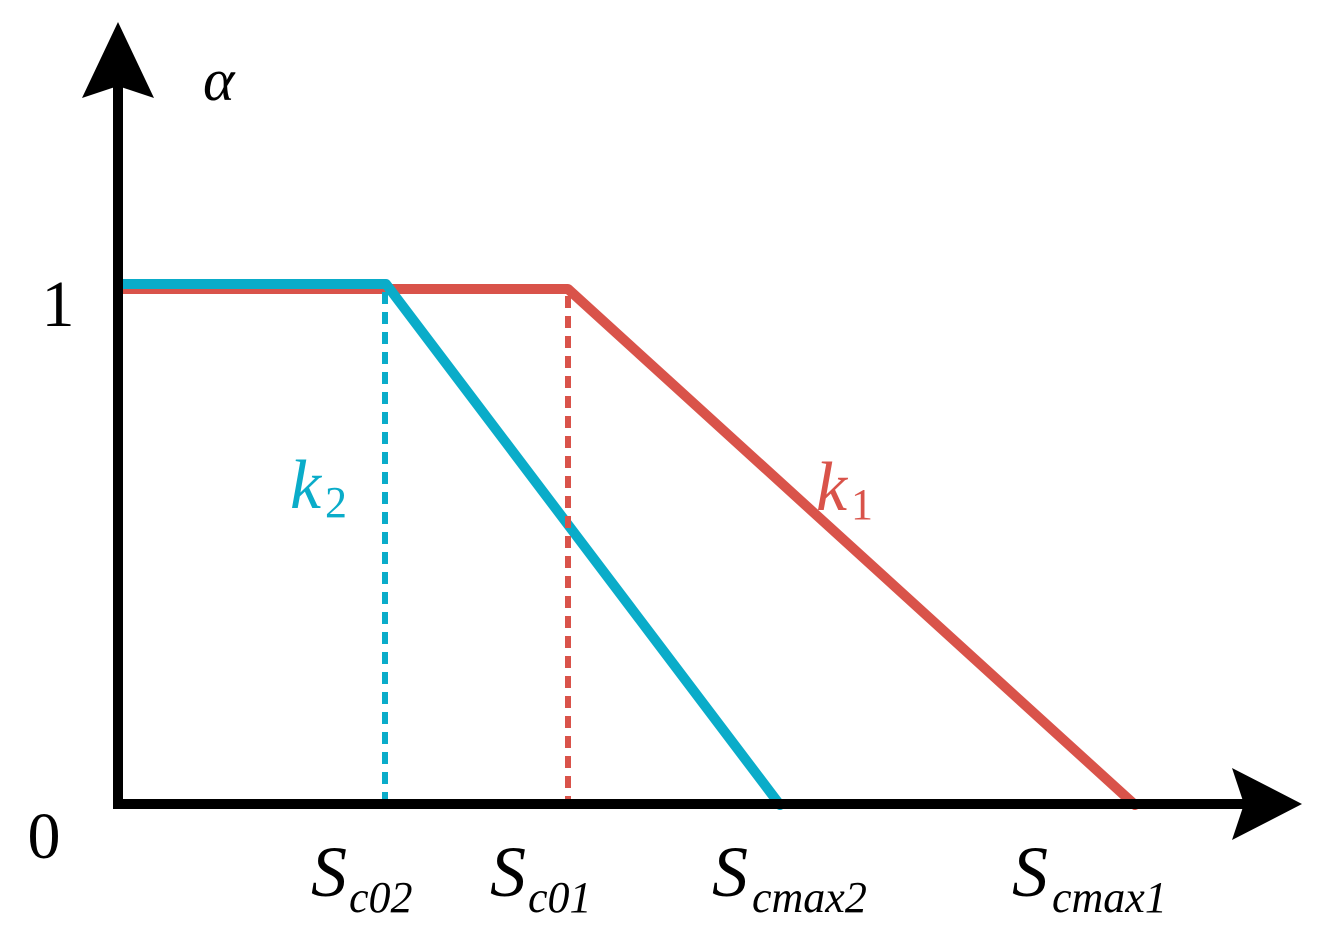 The image size is (1323, 936). I want to click on x-tick-label-scmax1: Scmax1, so click(1089, 877).